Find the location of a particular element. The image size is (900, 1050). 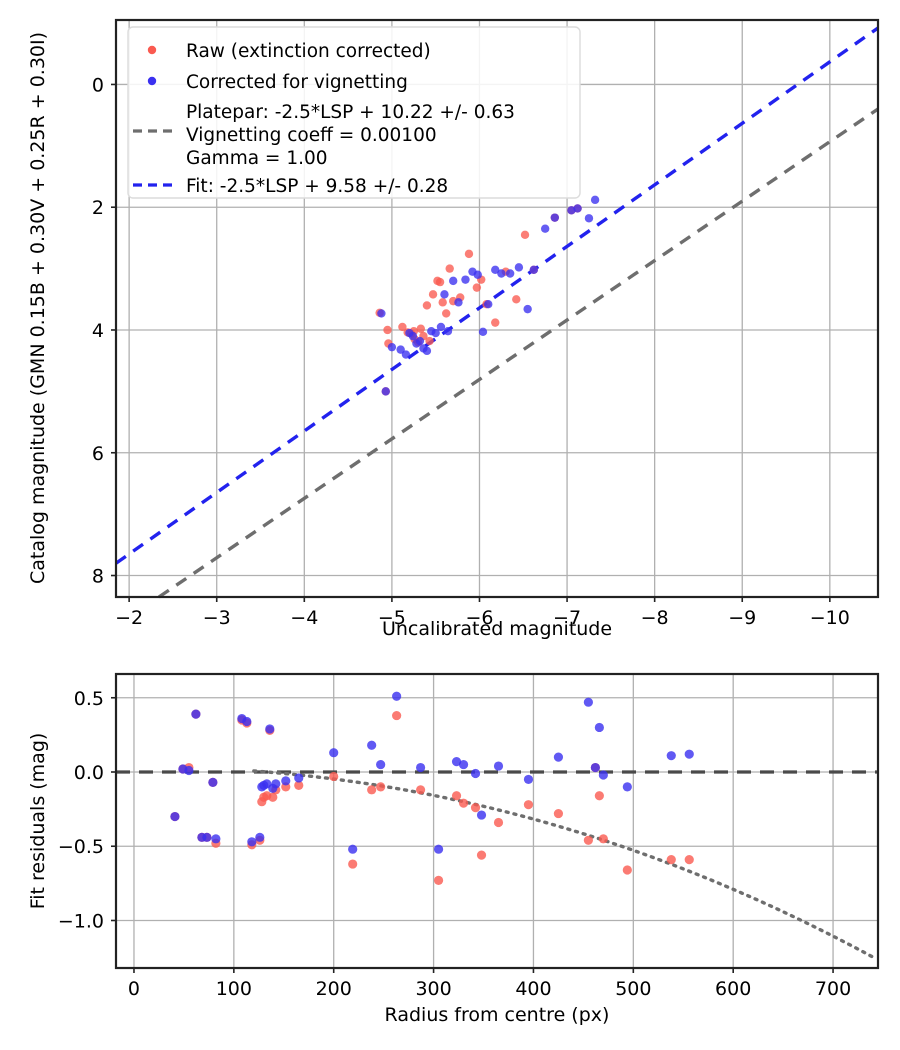

bottom-xtick-label: 500 is located at coordinates (633, 989).